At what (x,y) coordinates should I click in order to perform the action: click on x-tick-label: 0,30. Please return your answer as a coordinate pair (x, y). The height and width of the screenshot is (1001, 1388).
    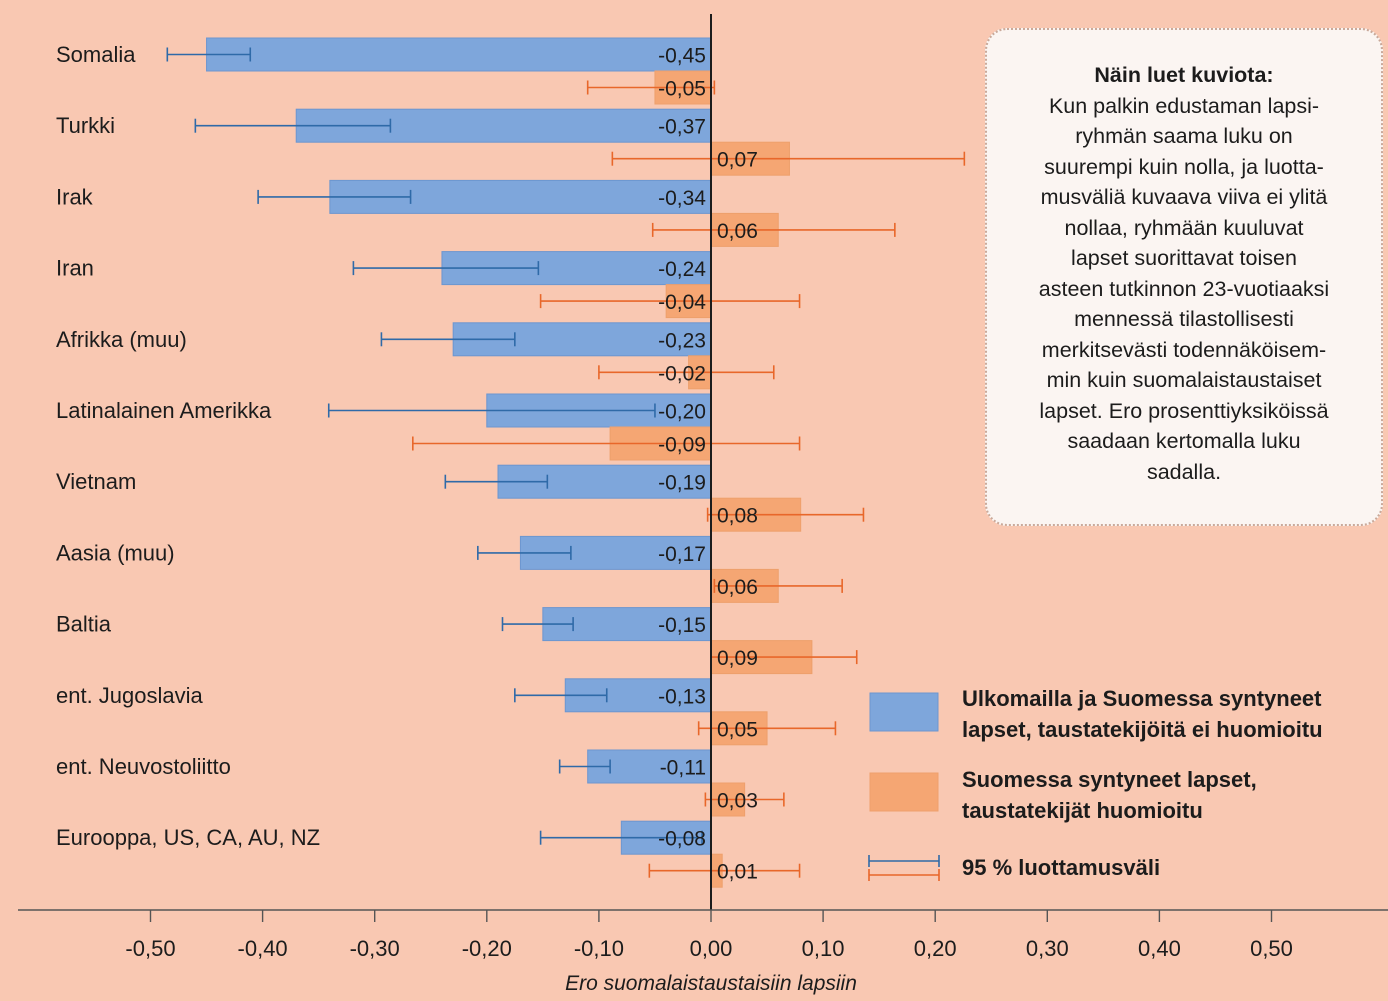
    Looking at the image, I should click on (1047, 948).